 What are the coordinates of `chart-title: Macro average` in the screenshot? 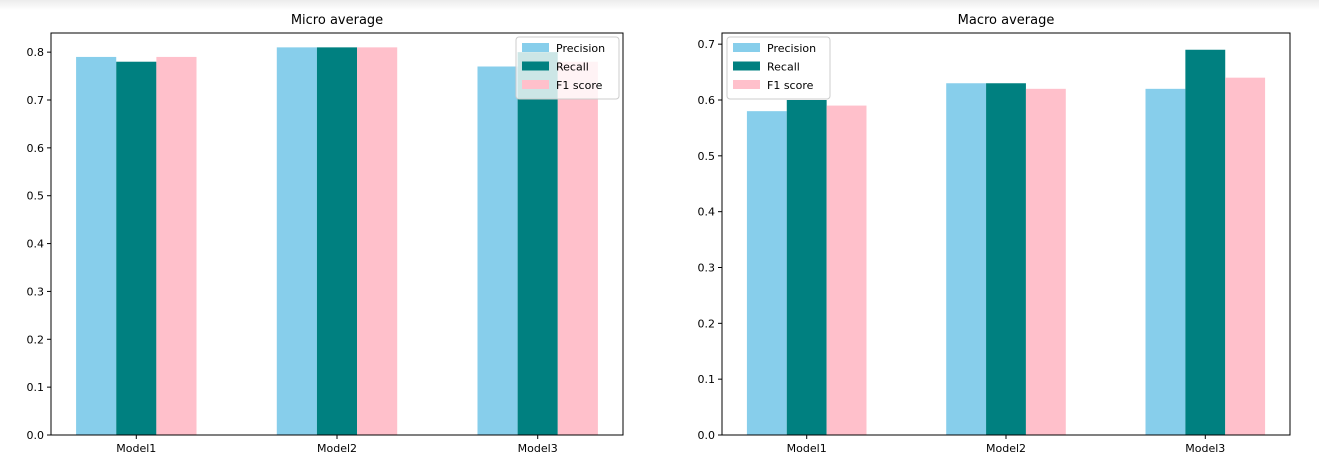 It's located at (1006, 20).